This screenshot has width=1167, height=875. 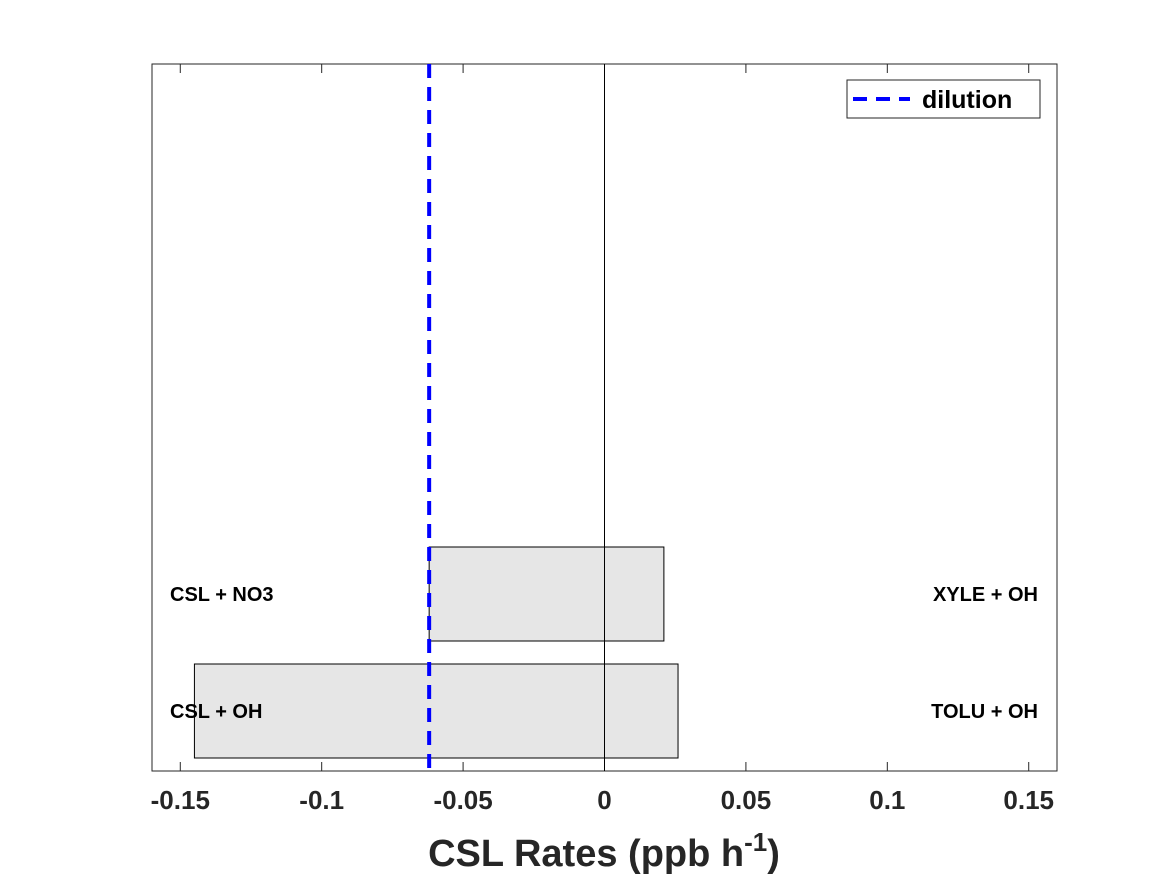 What do you see at coordinates (436, 652) in the screenshot?
I see `bars-group` at bounding box center [436, 652].